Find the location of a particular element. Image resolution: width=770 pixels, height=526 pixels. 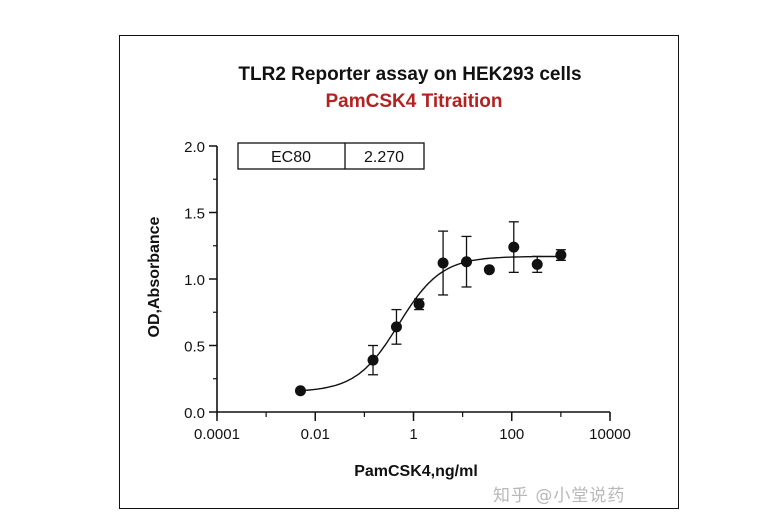

x-tick-label: 0.01 is located at coordinates (315, 434).